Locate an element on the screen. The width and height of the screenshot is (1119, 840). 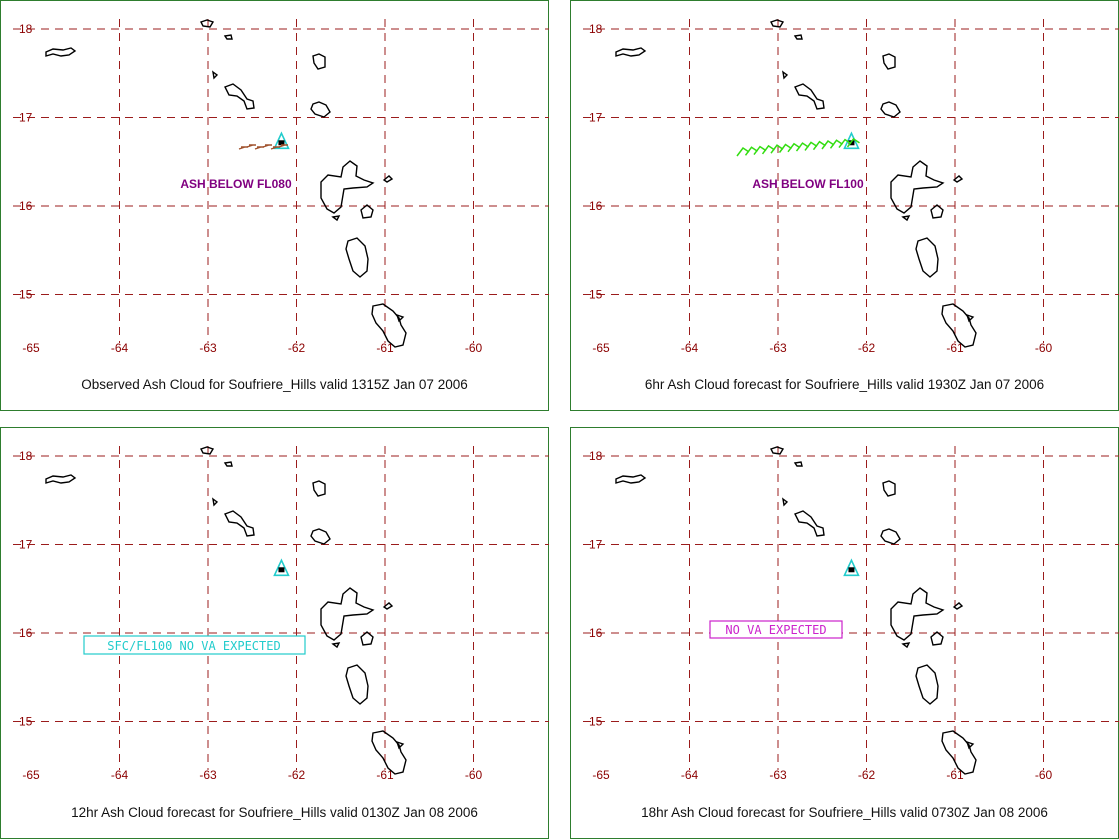
no-va-expected-box: SFC/FL100 NO VA EXPECTED is located at coordinates (194, 645).